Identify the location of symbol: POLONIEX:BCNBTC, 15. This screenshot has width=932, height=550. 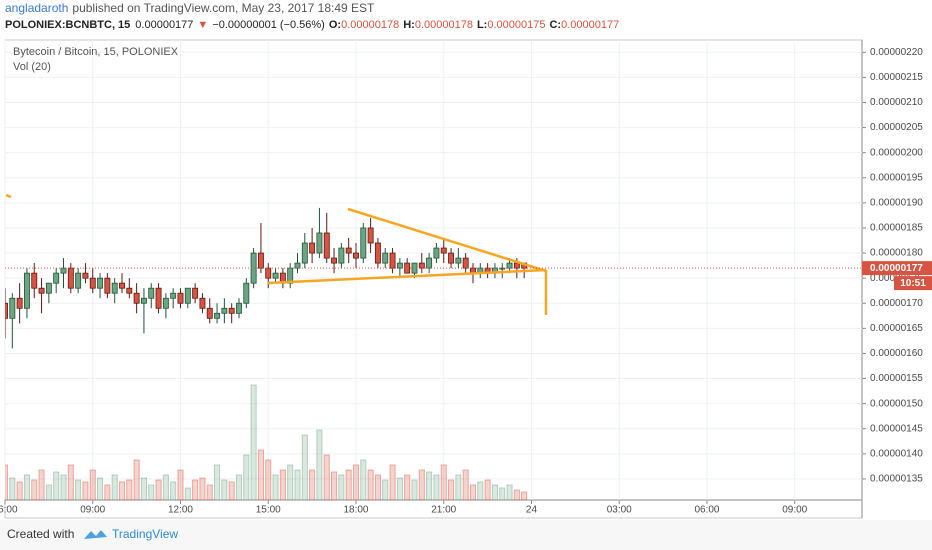
(67, 25).